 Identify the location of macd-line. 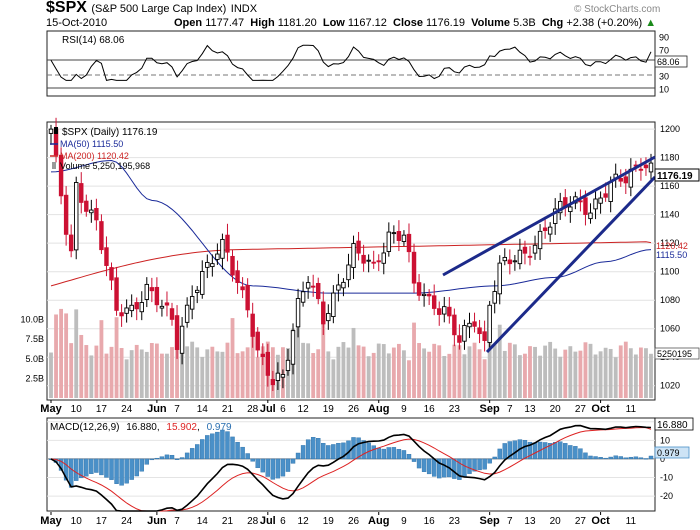
(351, 468).